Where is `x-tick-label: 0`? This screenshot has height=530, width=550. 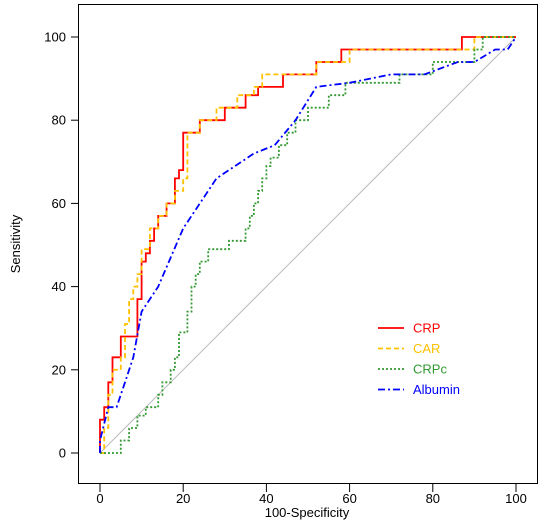 x-tick-label: 0 is located at coordinates (99, 498).